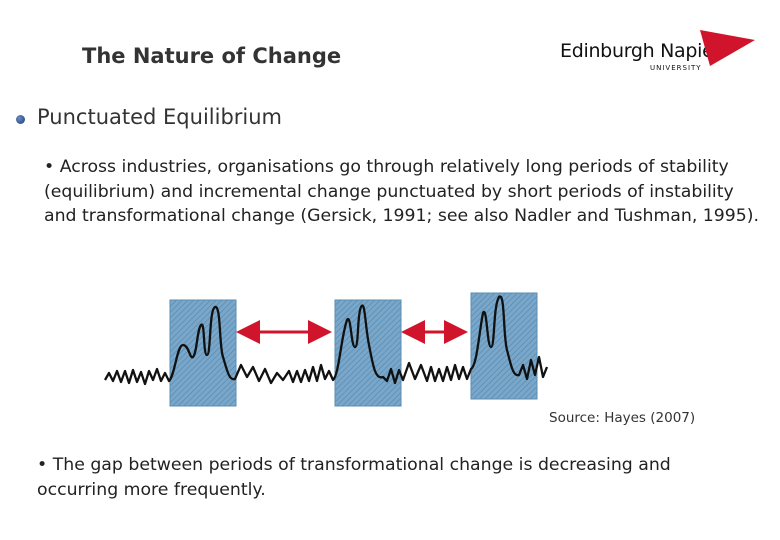 The height and width of the screenshot is (540, 780). What do you see at coordinates (212, 56) in the screenshot?
I see `page-title: The Nature of Change` at bounding box center [212, 56].